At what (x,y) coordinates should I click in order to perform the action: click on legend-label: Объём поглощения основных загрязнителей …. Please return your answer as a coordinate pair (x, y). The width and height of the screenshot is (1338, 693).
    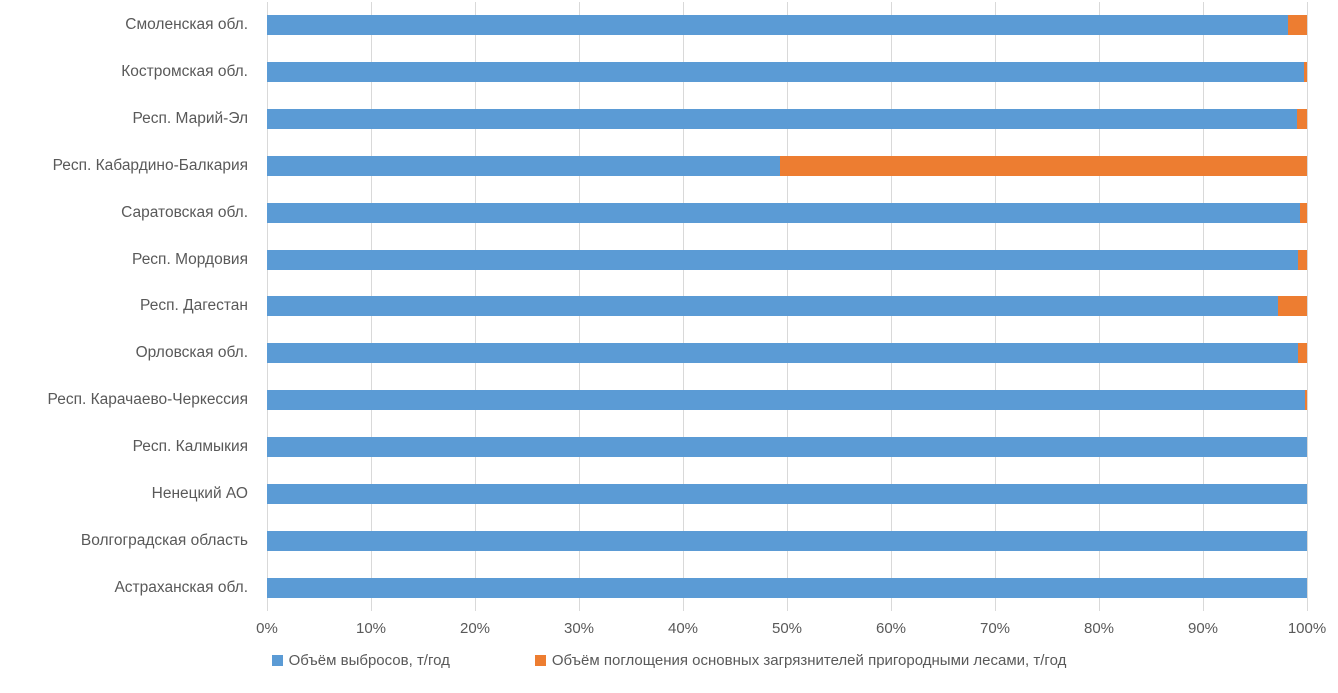
    Looking at the image, I should click on (809, 660).